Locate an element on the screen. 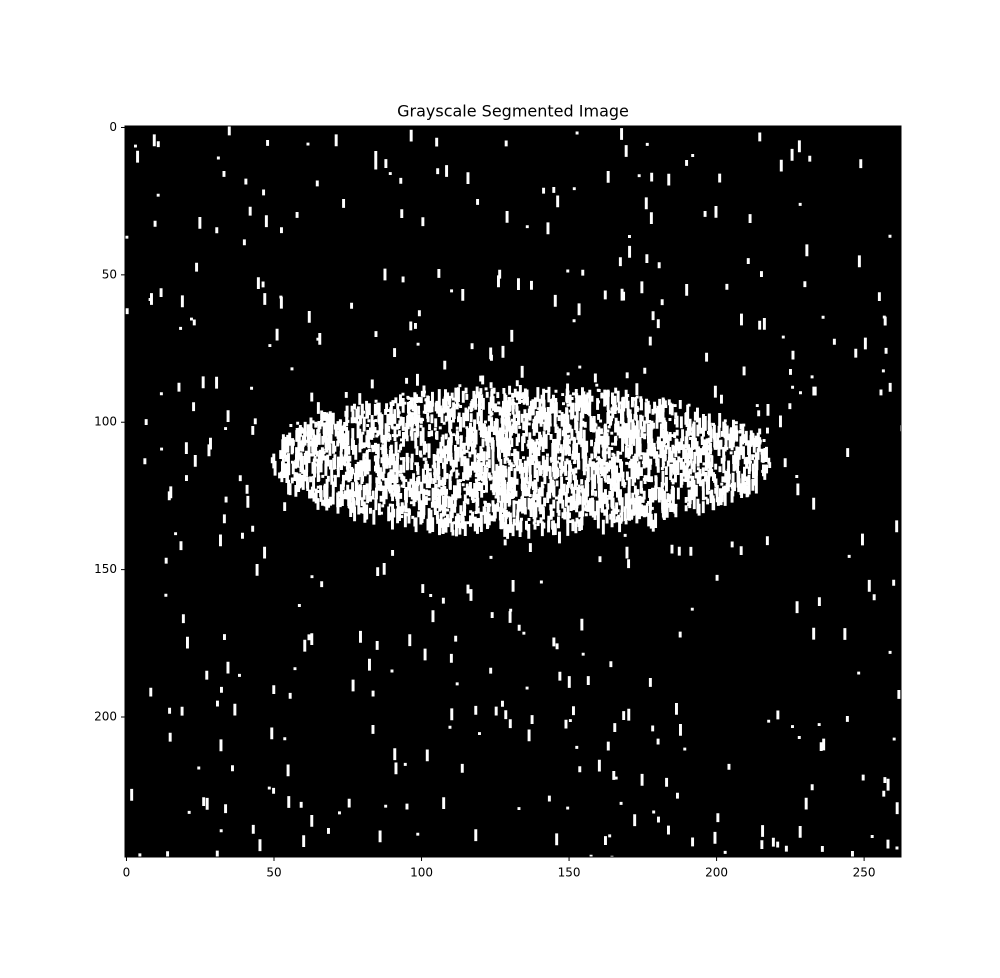 The height and width of the screenshot is (978, 1000). x-tick-label: 0 is located at coordinates (127, 873).